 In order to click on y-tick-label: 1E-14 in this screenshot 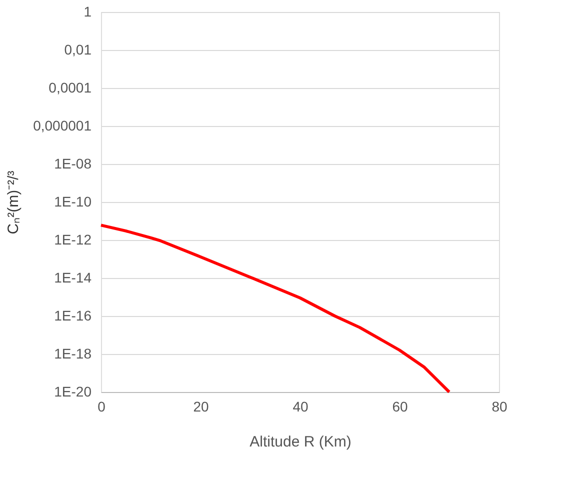, I will do `click(73, 278)`.